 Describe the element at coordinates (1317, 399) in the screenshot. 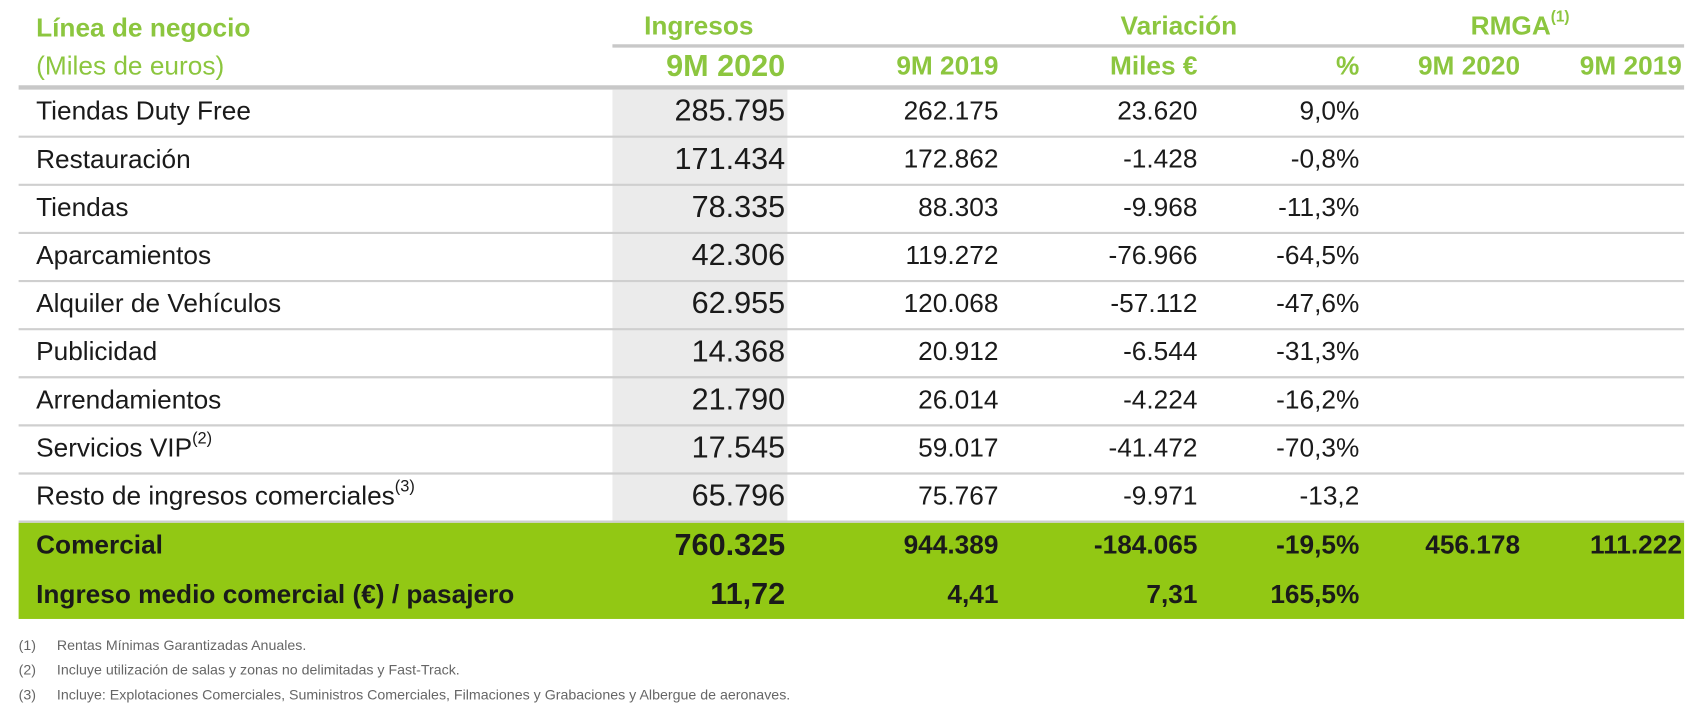

I see `cell: -16,2%` at that location.